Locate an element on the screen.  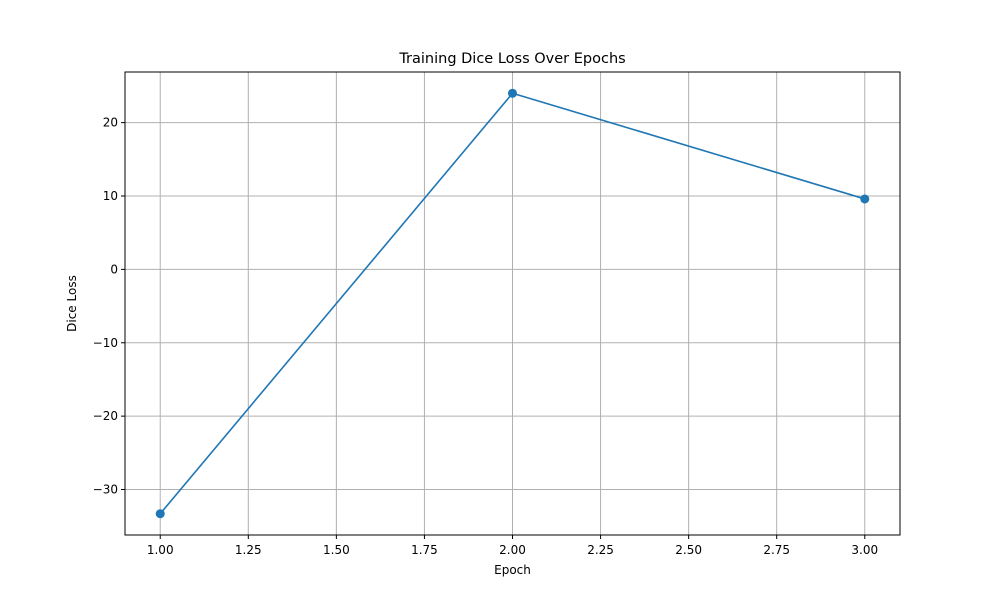
y-tick-label: 0 is located at coordinates (114, 269).